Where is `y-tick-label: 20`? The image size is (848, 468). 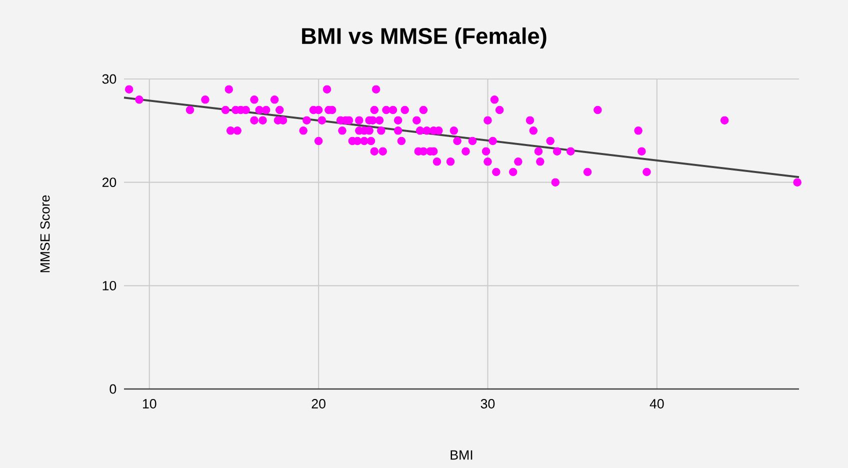
y-tick-label: 20 is located at coordinates (109, 183).